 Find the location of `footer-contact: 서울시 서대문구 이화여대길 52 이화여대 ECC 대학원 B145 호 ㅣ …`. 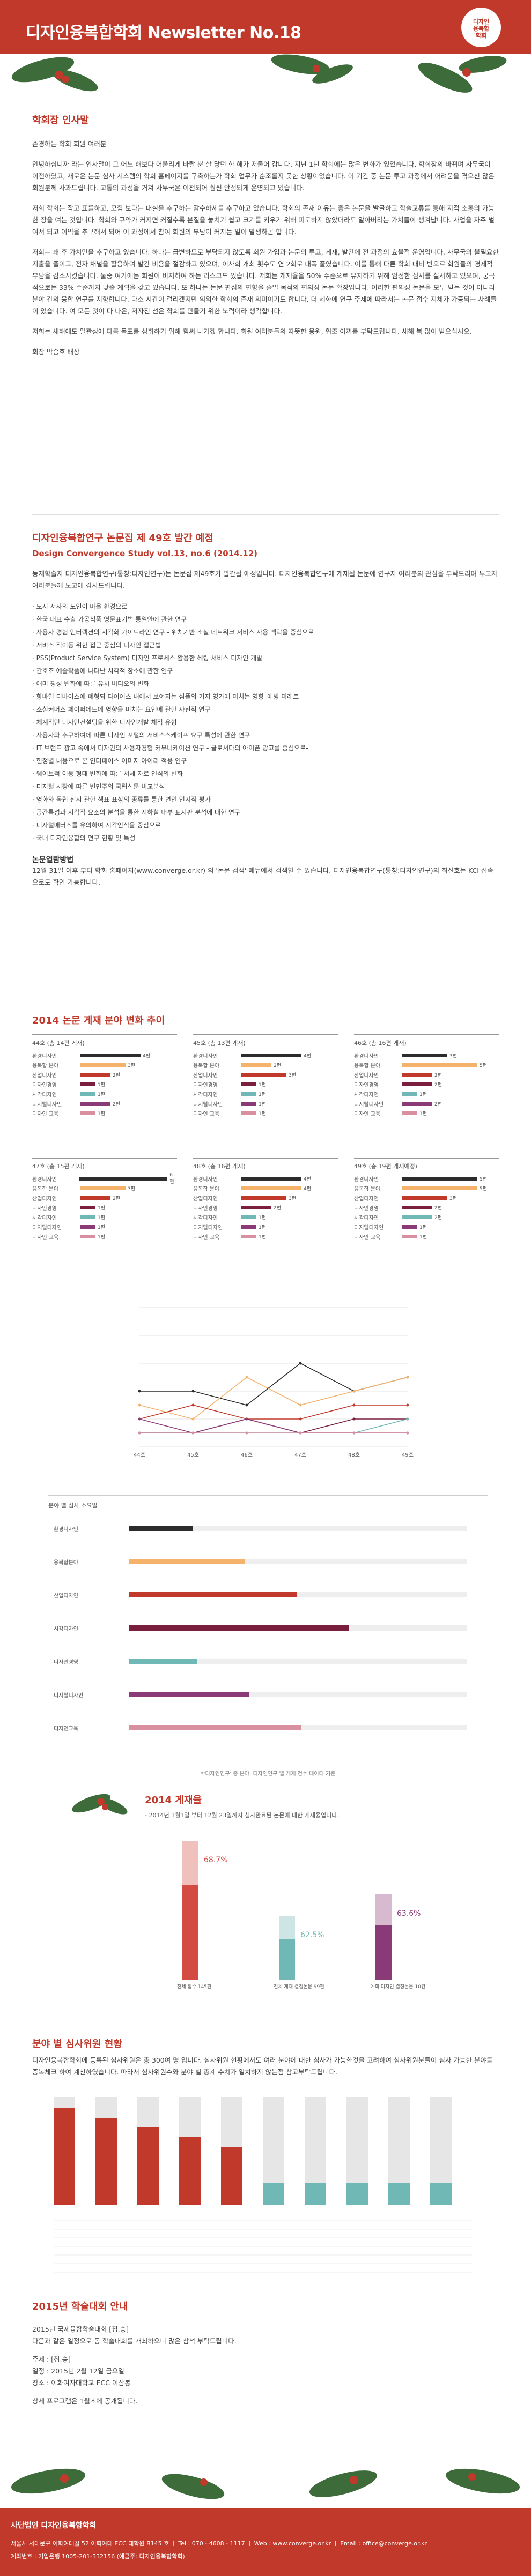

footer-contact: 서울시 서대문구 이화여대길 52 이화여대 ECC 대학원 B145 호 ㅣ … is located at coordinates (219, 2543).